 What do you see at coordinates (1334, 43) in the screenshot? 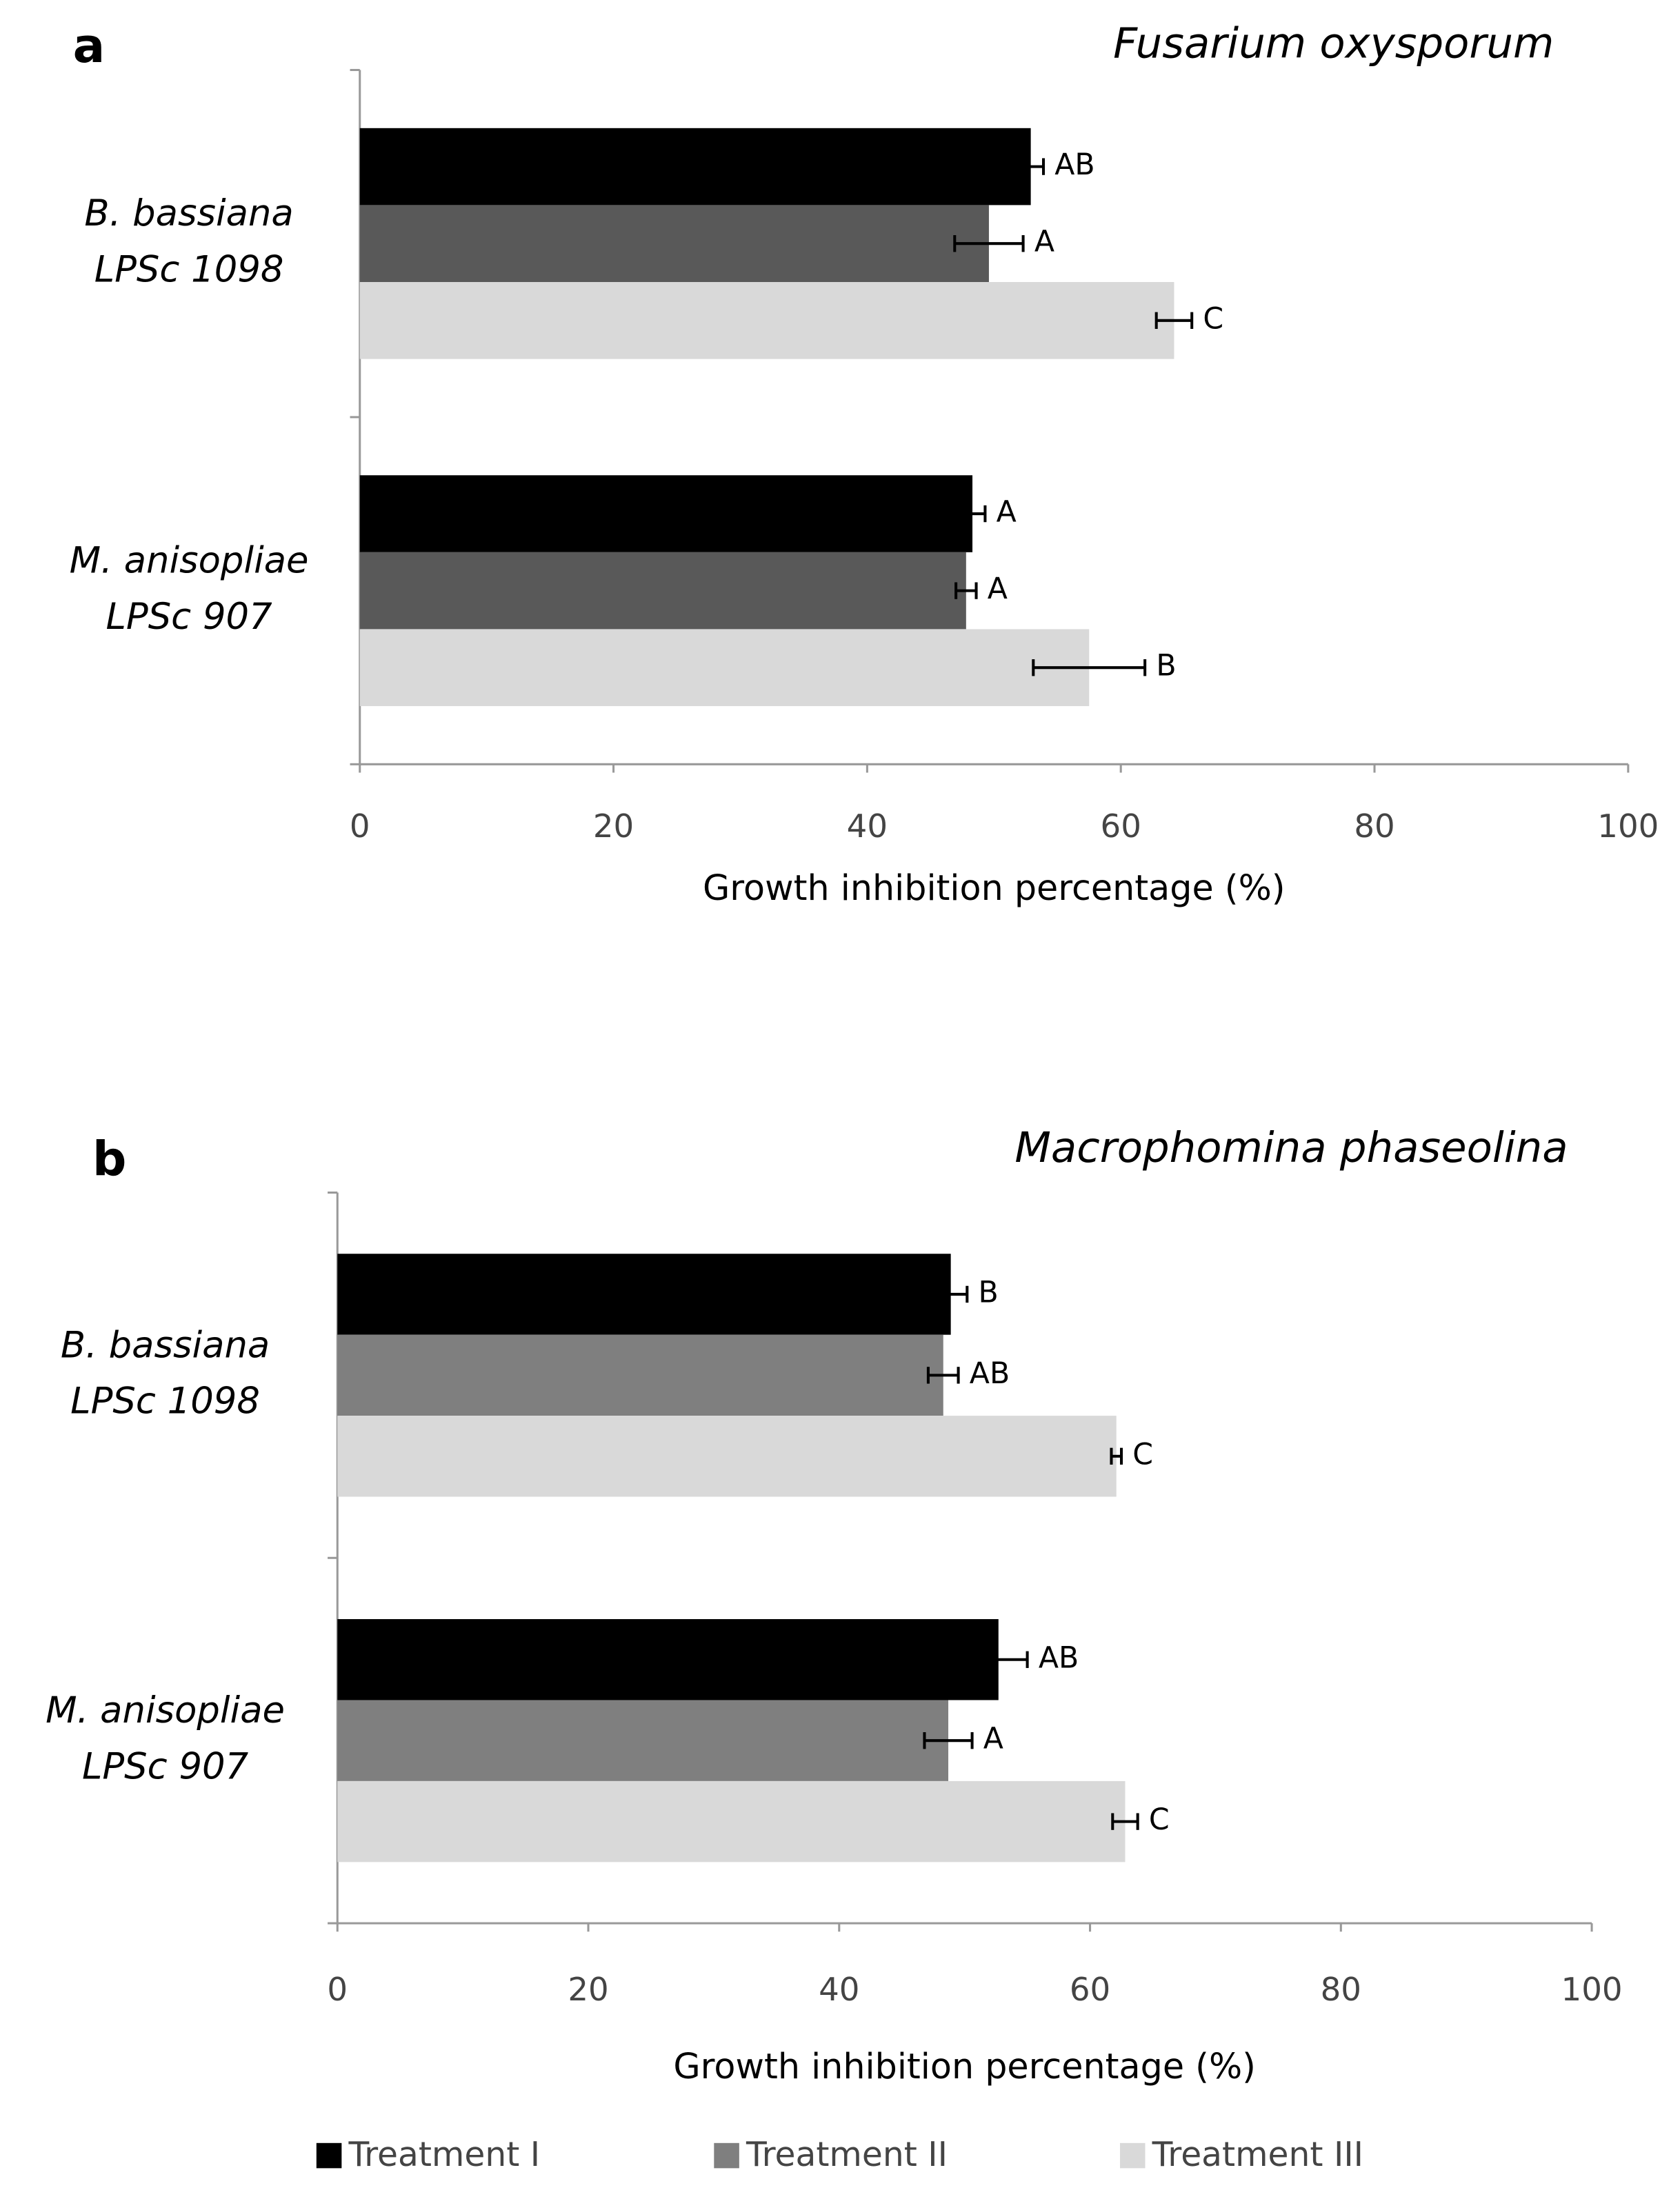
I see `chart-title: Fusarium oxysporum` at bounding box center [1334, 43].